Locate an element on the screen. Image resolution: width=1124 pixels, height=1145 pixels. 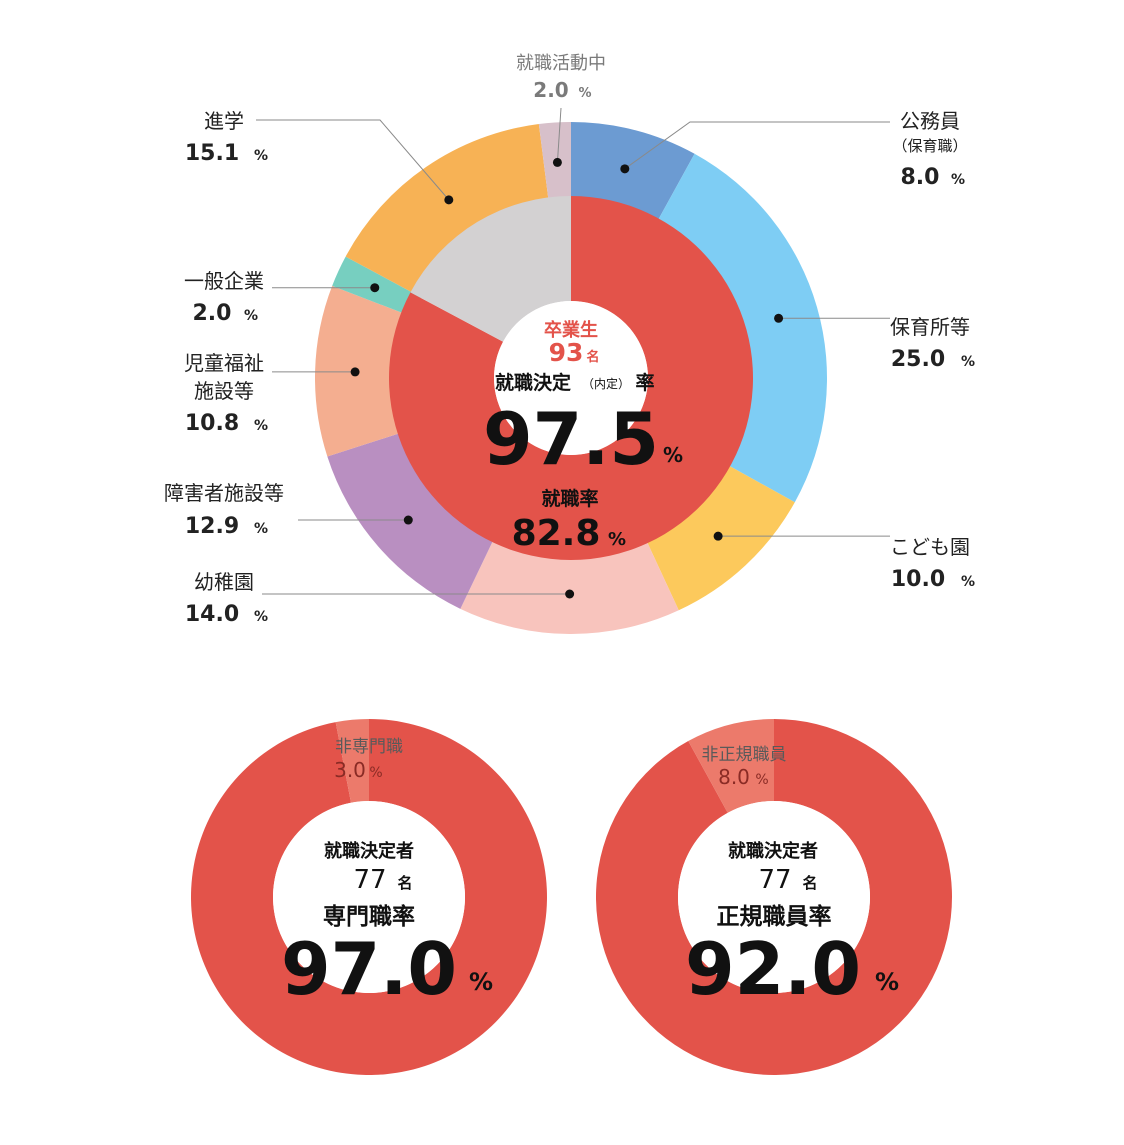
graduates-unit: 名 is located at coordinates (592, 357).